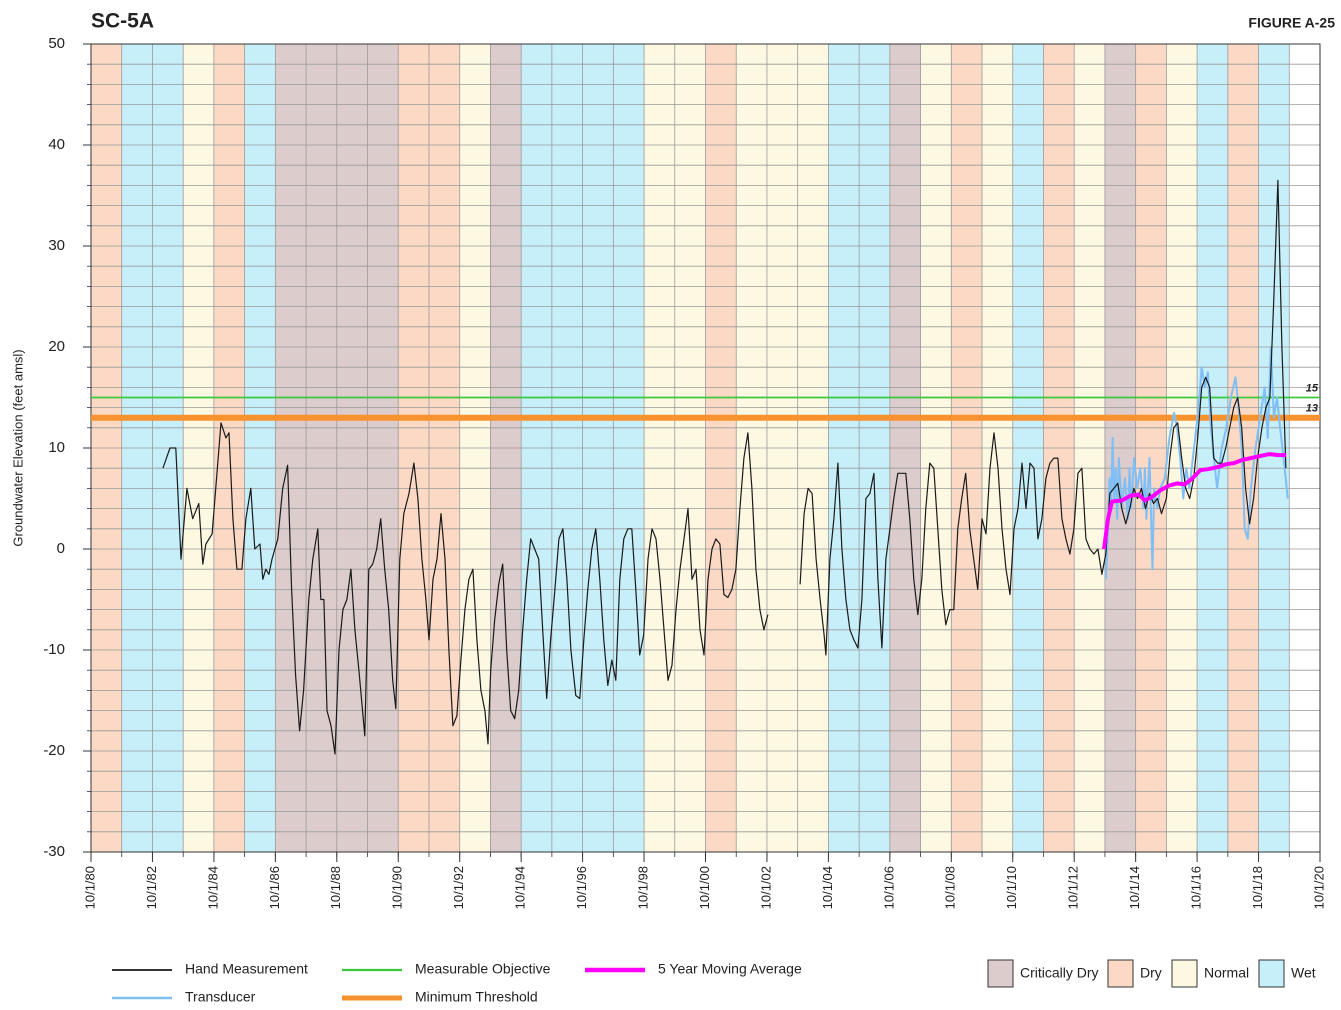 This screenshot has height=1010, width=1341. I want to click on x-tick-label: 10/1/86, so click(274, 887).